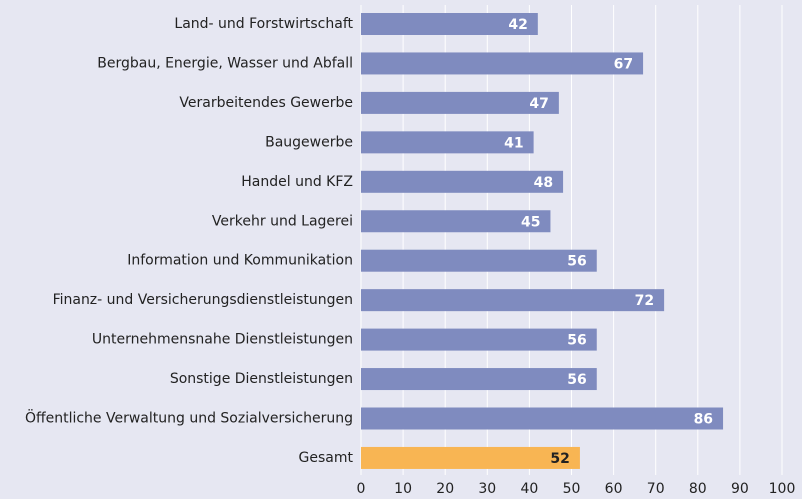 This screenshot has width=802, height=499. Describe the element at coordinates (513, 143) in the screenshot. I see `value-label: 41` at that location.